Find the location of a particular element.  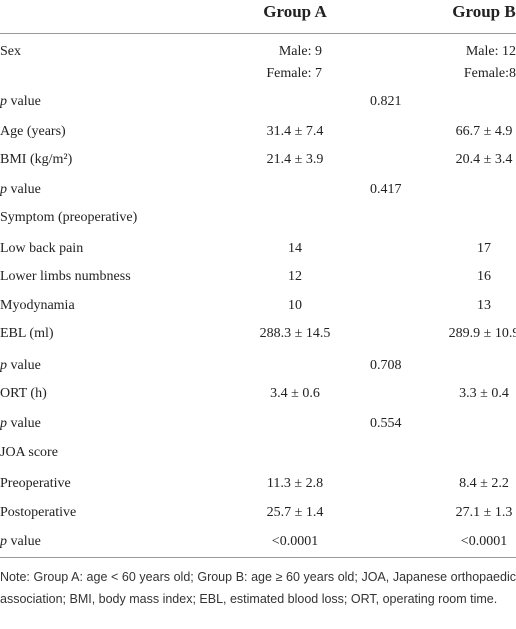

group-value: 14 is located at coordinates (295, 248).